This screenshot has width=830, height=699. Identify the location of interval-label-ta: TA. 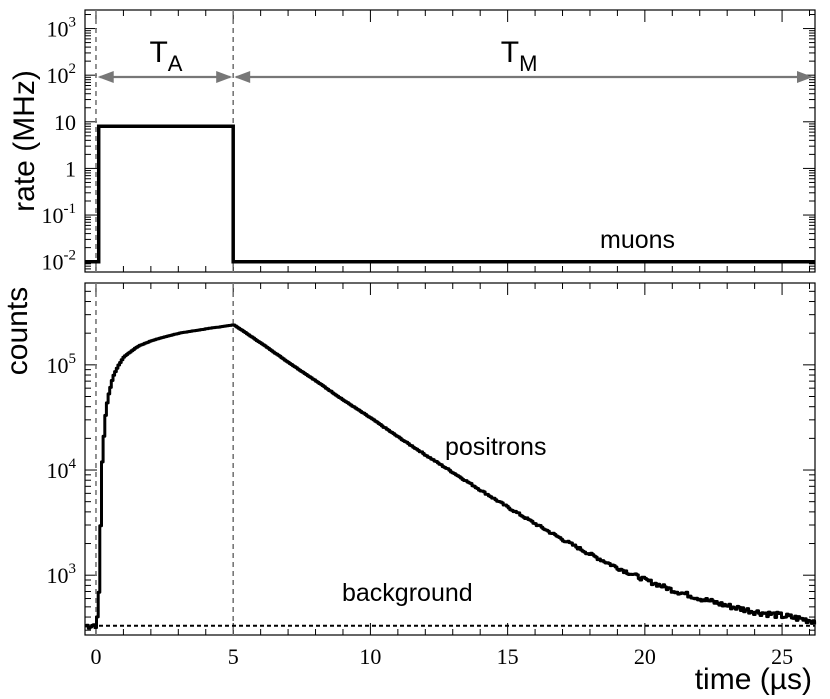
(165, 56).